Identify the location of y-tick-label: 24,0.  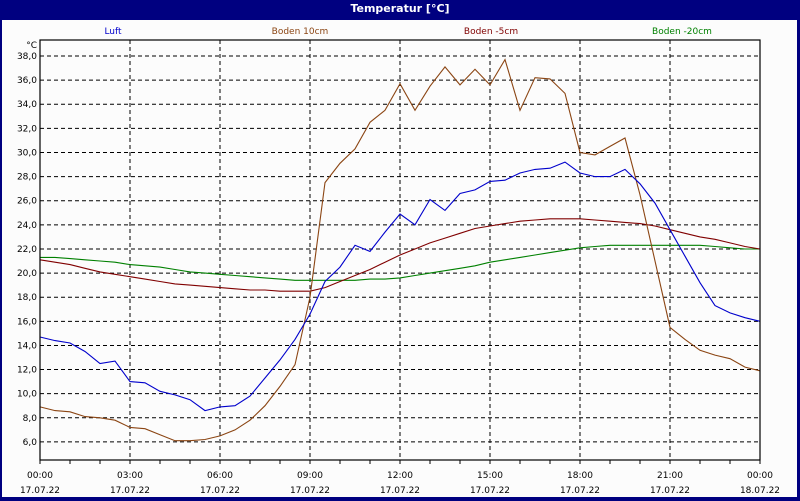
(27, 226).